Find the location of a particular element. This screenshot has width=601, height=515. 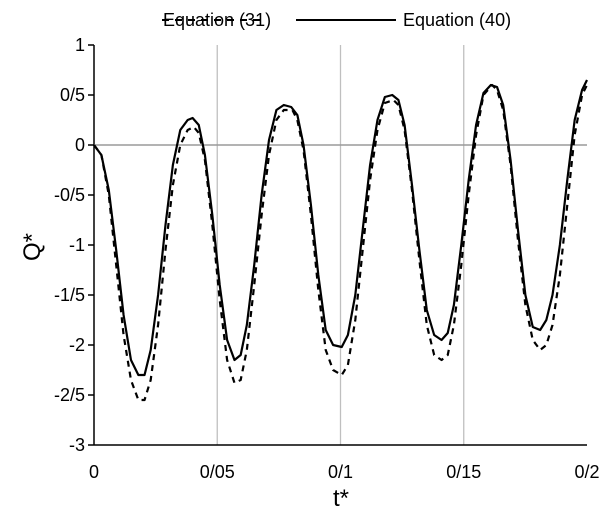

y-tick-label-4: -1 is located at coordinates (77, 245).